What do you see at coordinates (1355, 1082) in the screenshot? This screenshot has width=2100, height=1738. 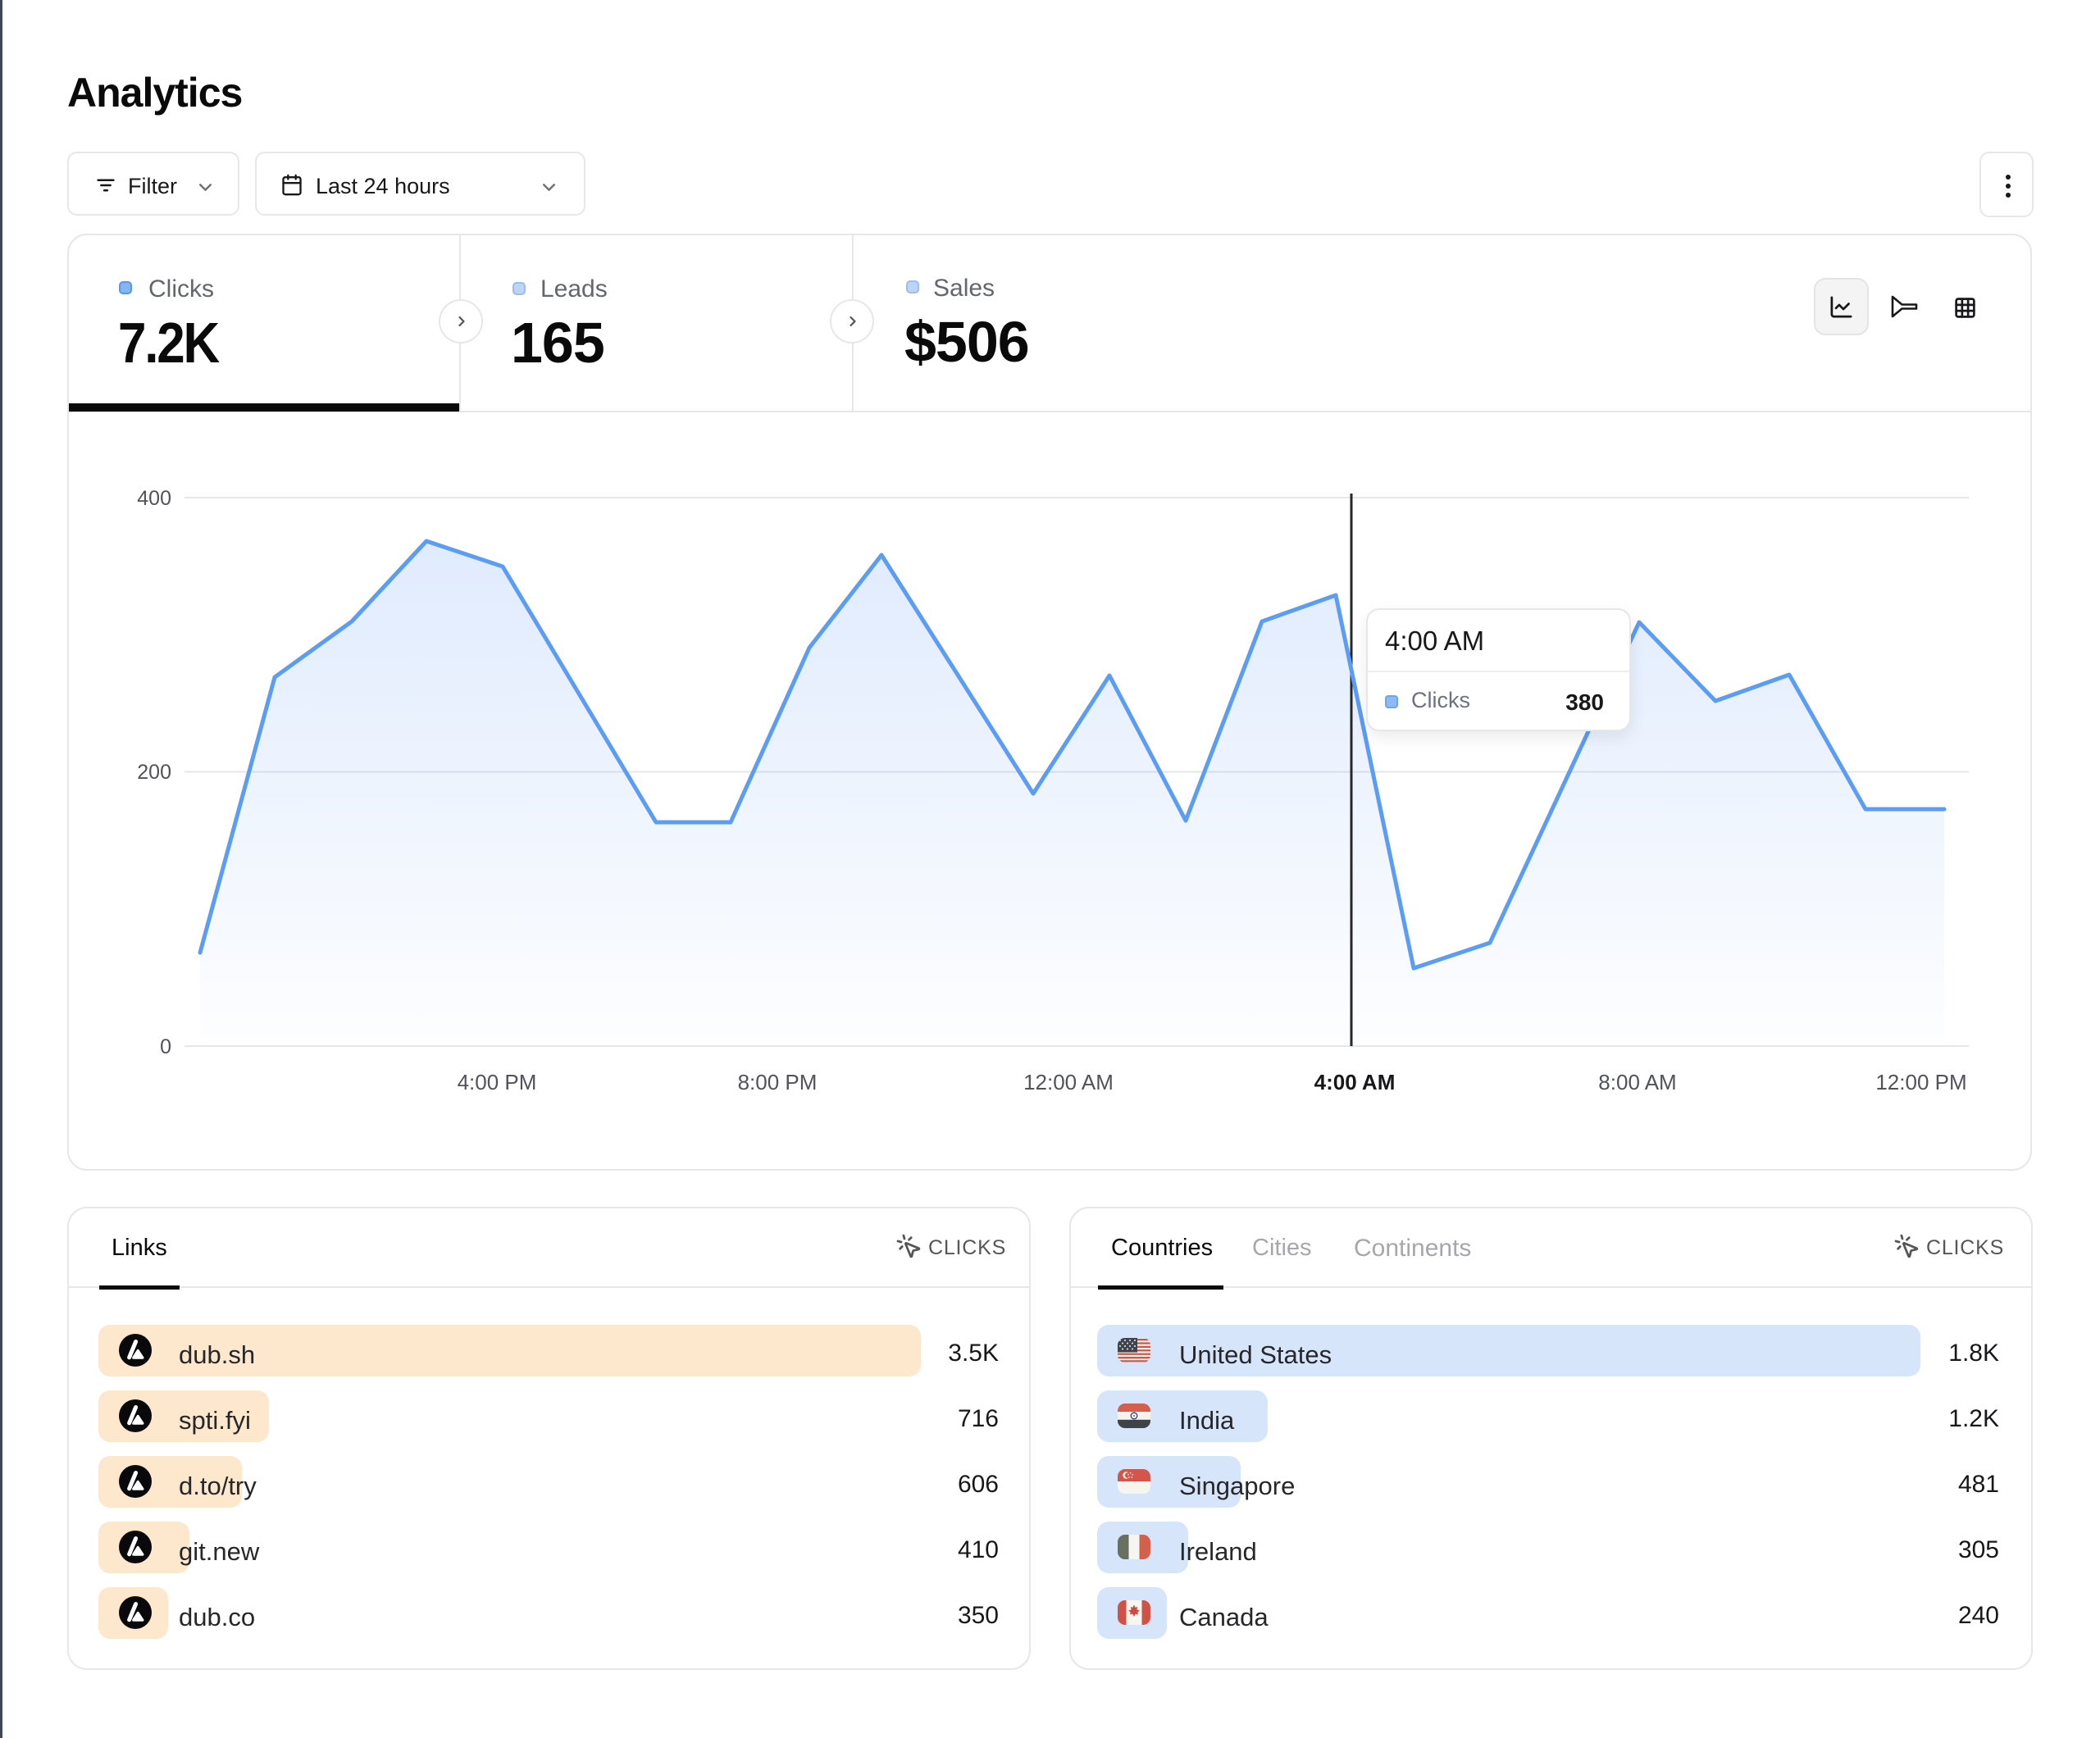 I see `svg-text: 4:00 AM` at bounding box center [1355, 1082].